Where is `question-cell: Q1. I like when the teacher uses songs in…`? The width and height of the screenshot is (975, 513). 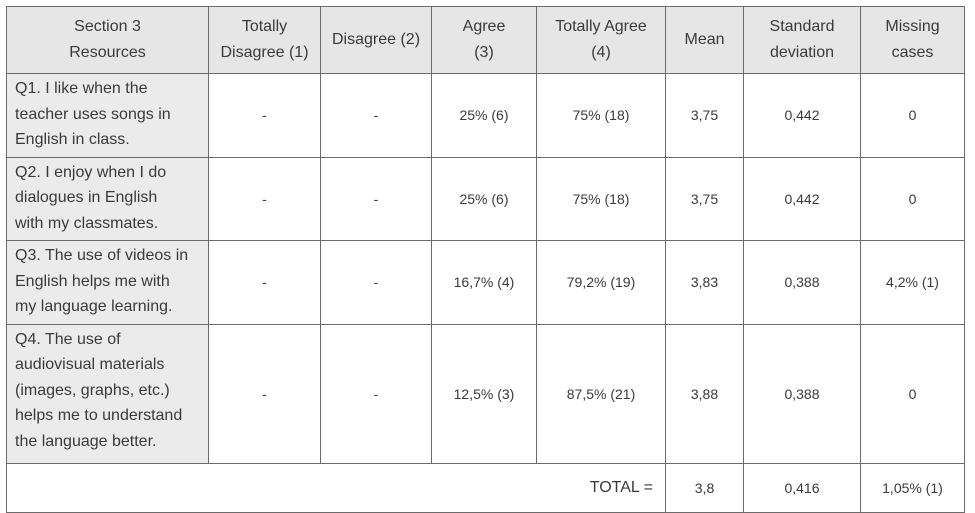
question-cell: Q1. I like when the teacher uses songs in… is located at coordinates (107, 115).